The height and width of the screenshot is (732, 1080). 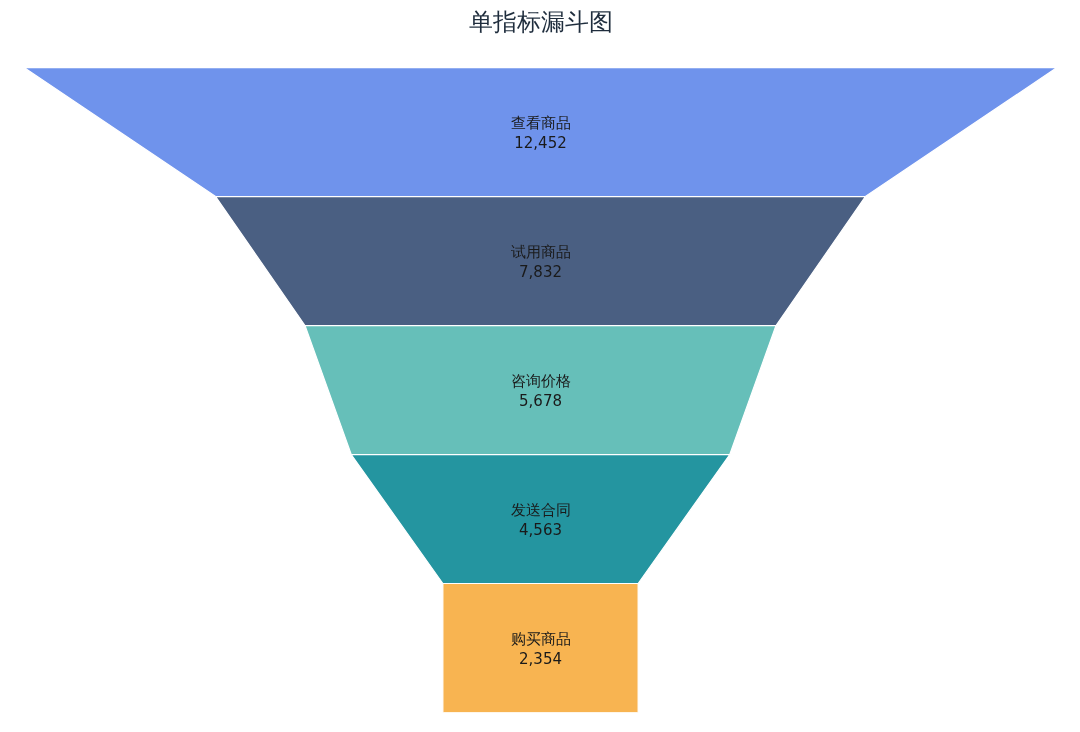 I want to click on category-label: 发送合同, so click(x=540, y=510).